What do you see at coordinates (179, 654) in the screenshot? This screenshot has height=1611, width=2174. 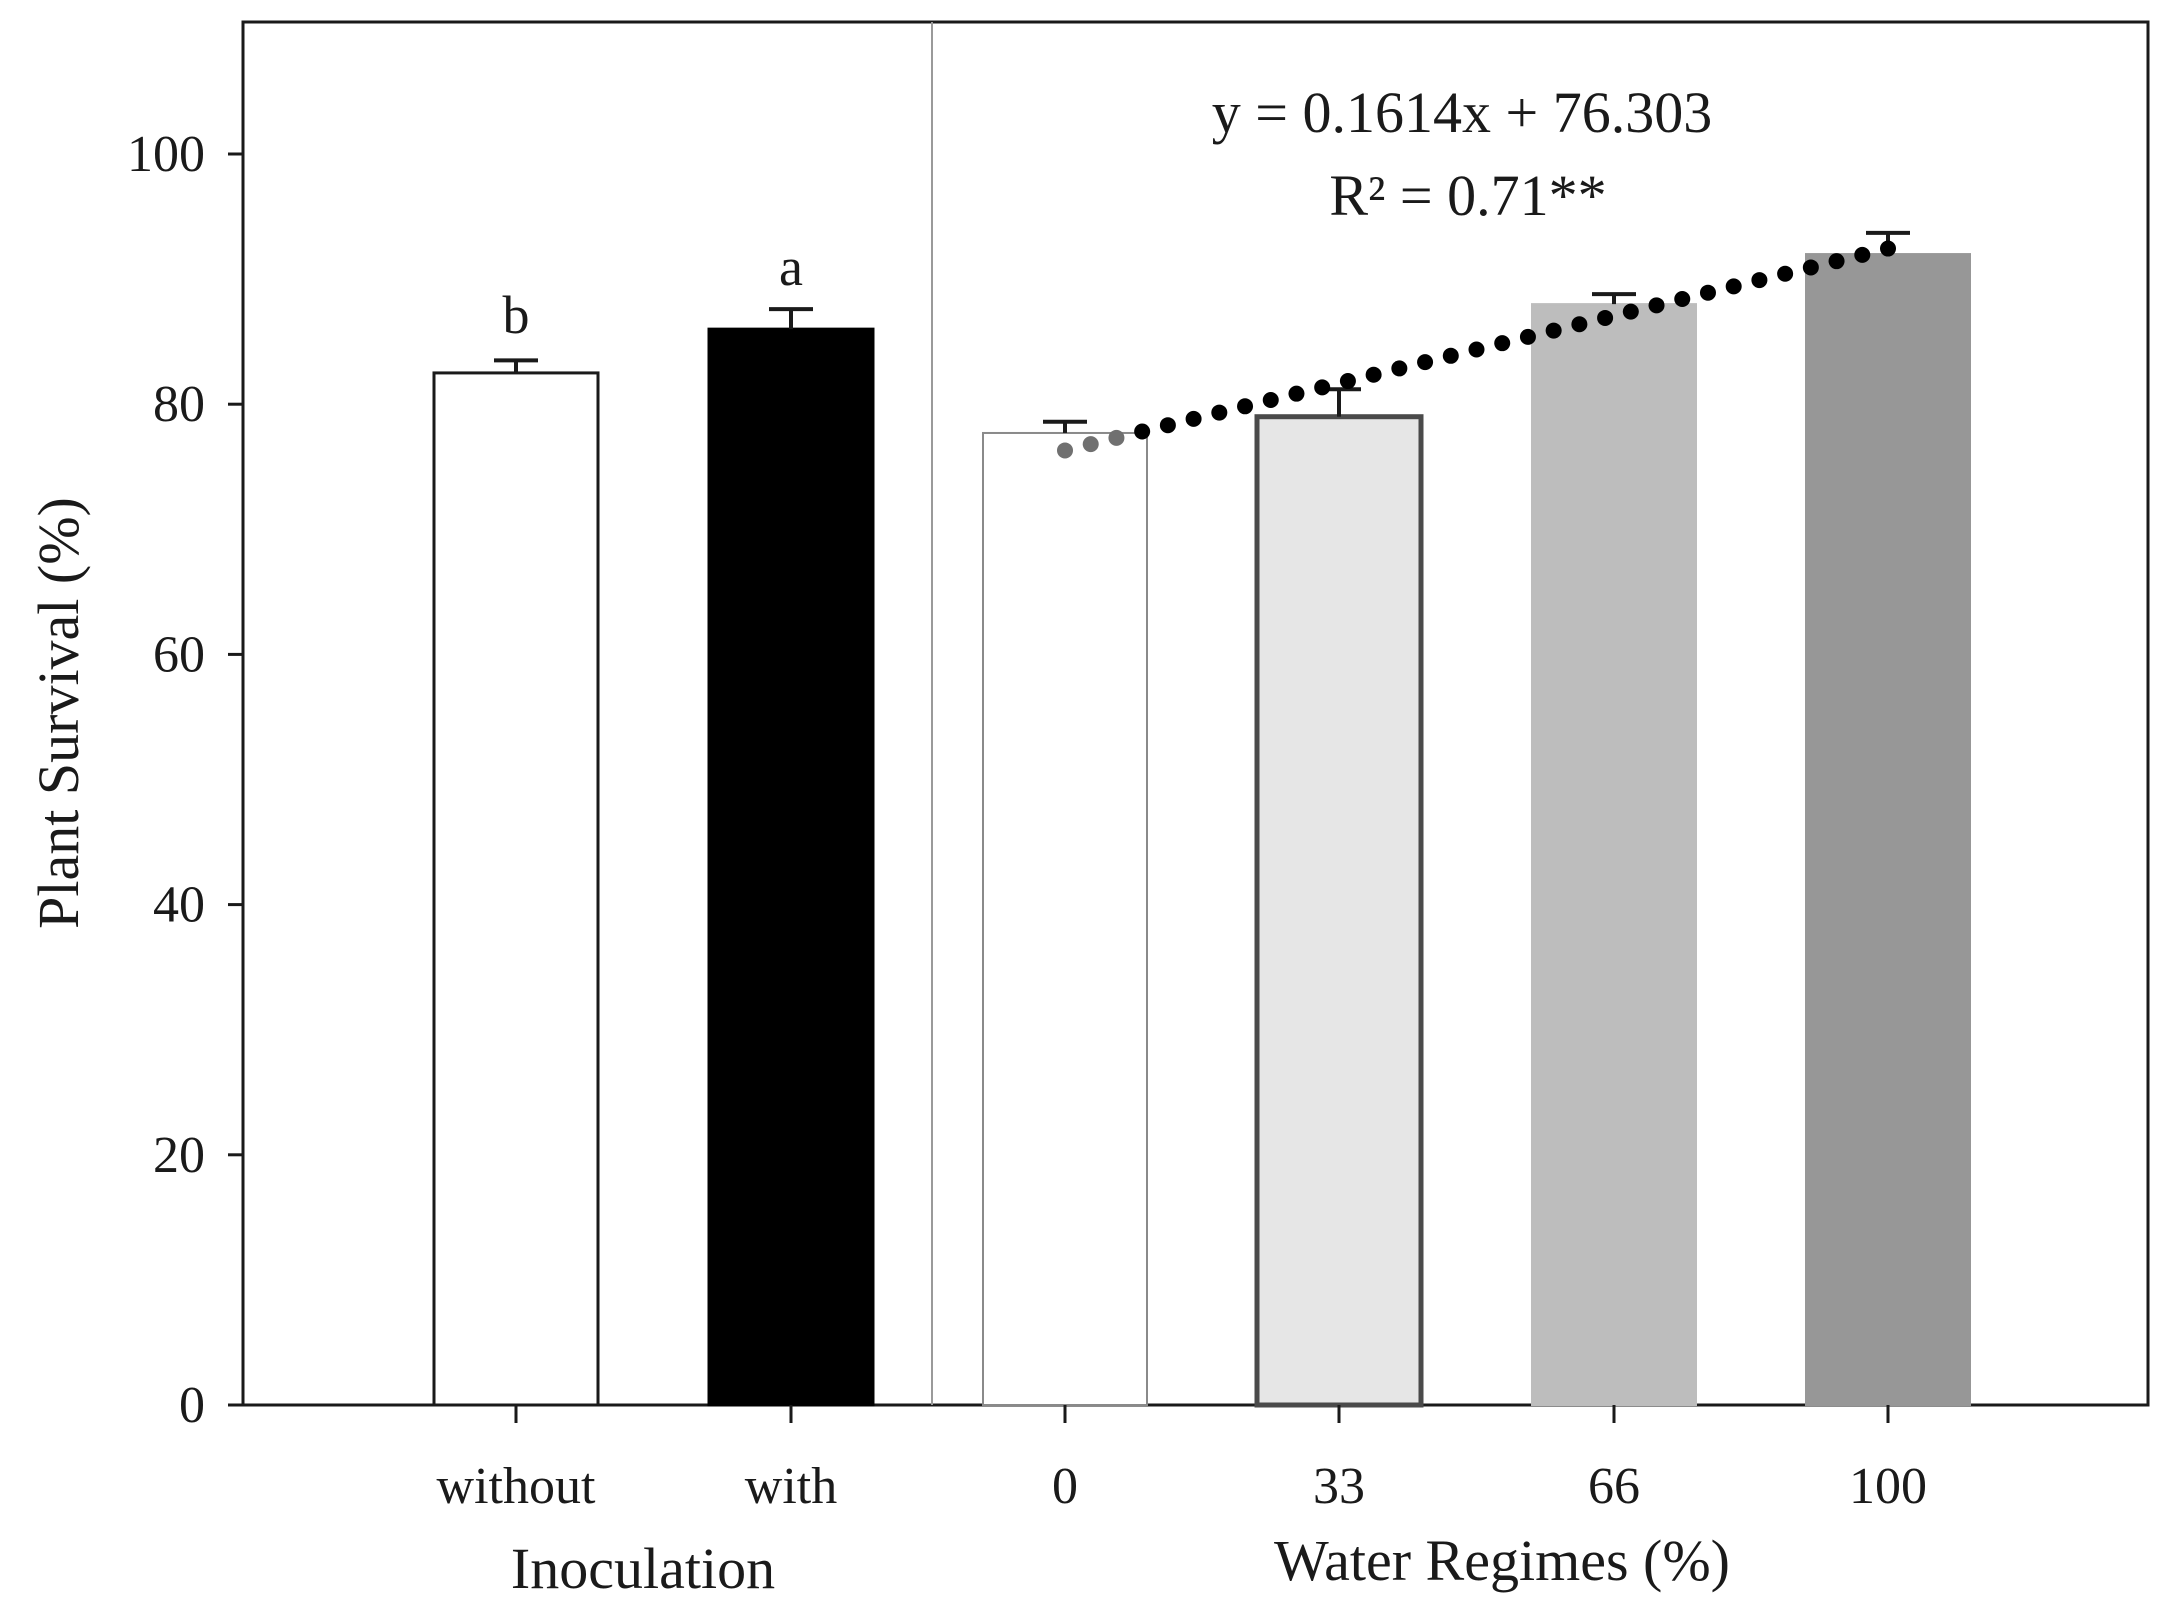 I see `y-tick-label-60: 60` at bounding box center [179, 654].